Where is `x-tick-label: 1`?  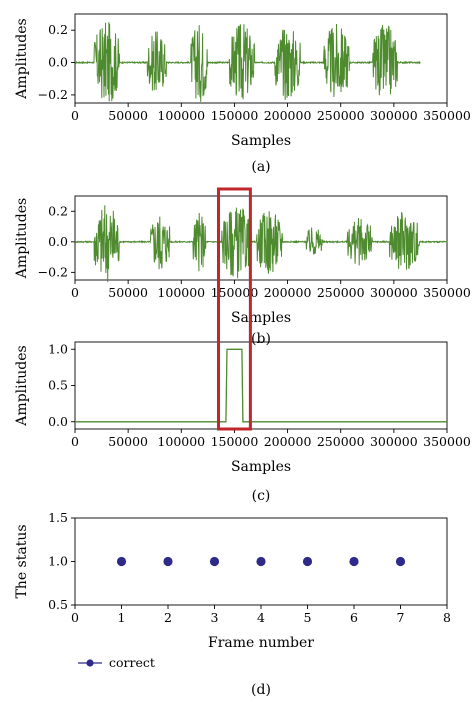 x-tick-label: 1 is located at coordinates (122, 617).